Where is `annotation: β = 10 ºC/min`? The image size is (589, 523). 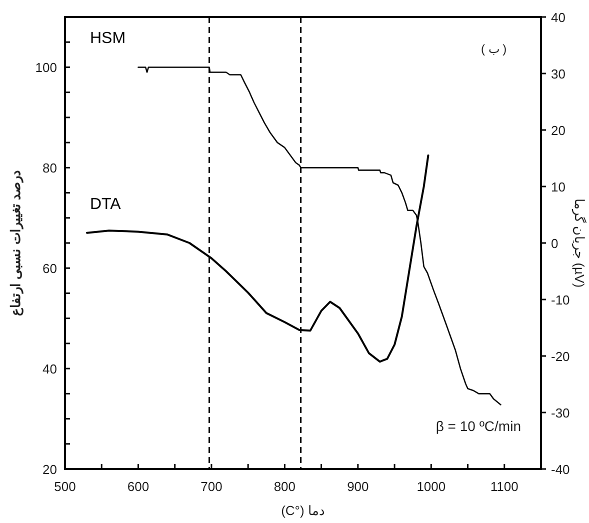
annotation: β = 10 ºC/min is located at coordinates (478, 426).